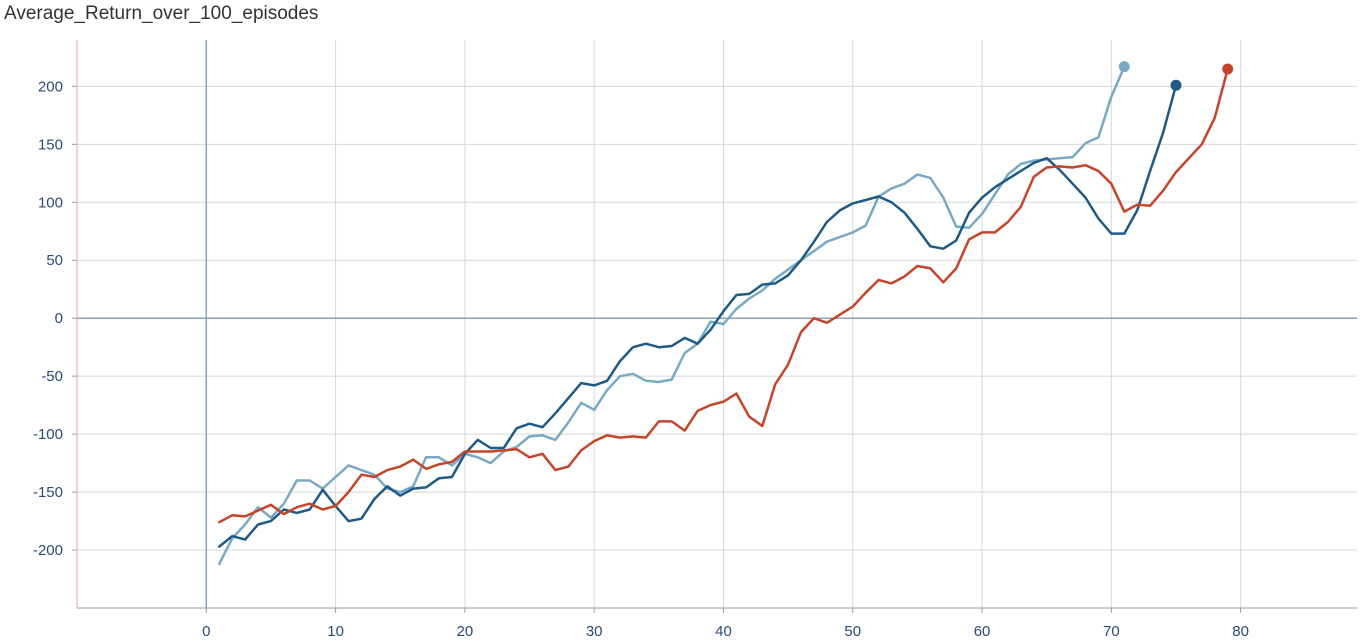 The image size is (1361, 642). I want to click on x-tick-label: 20, so click(465, 631).